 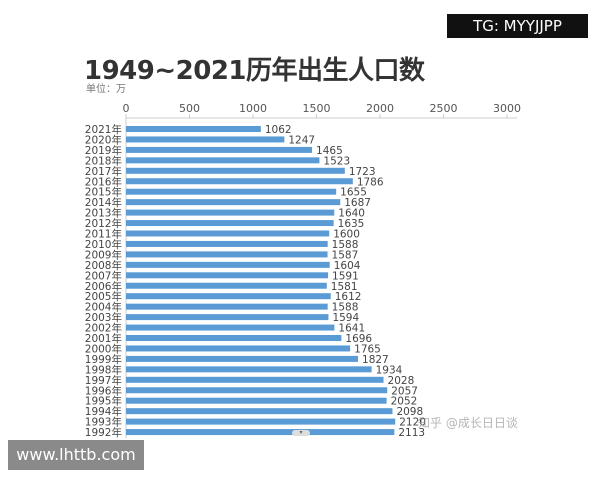 I want to click on data-label: 1655, so click(x=353, y=193).